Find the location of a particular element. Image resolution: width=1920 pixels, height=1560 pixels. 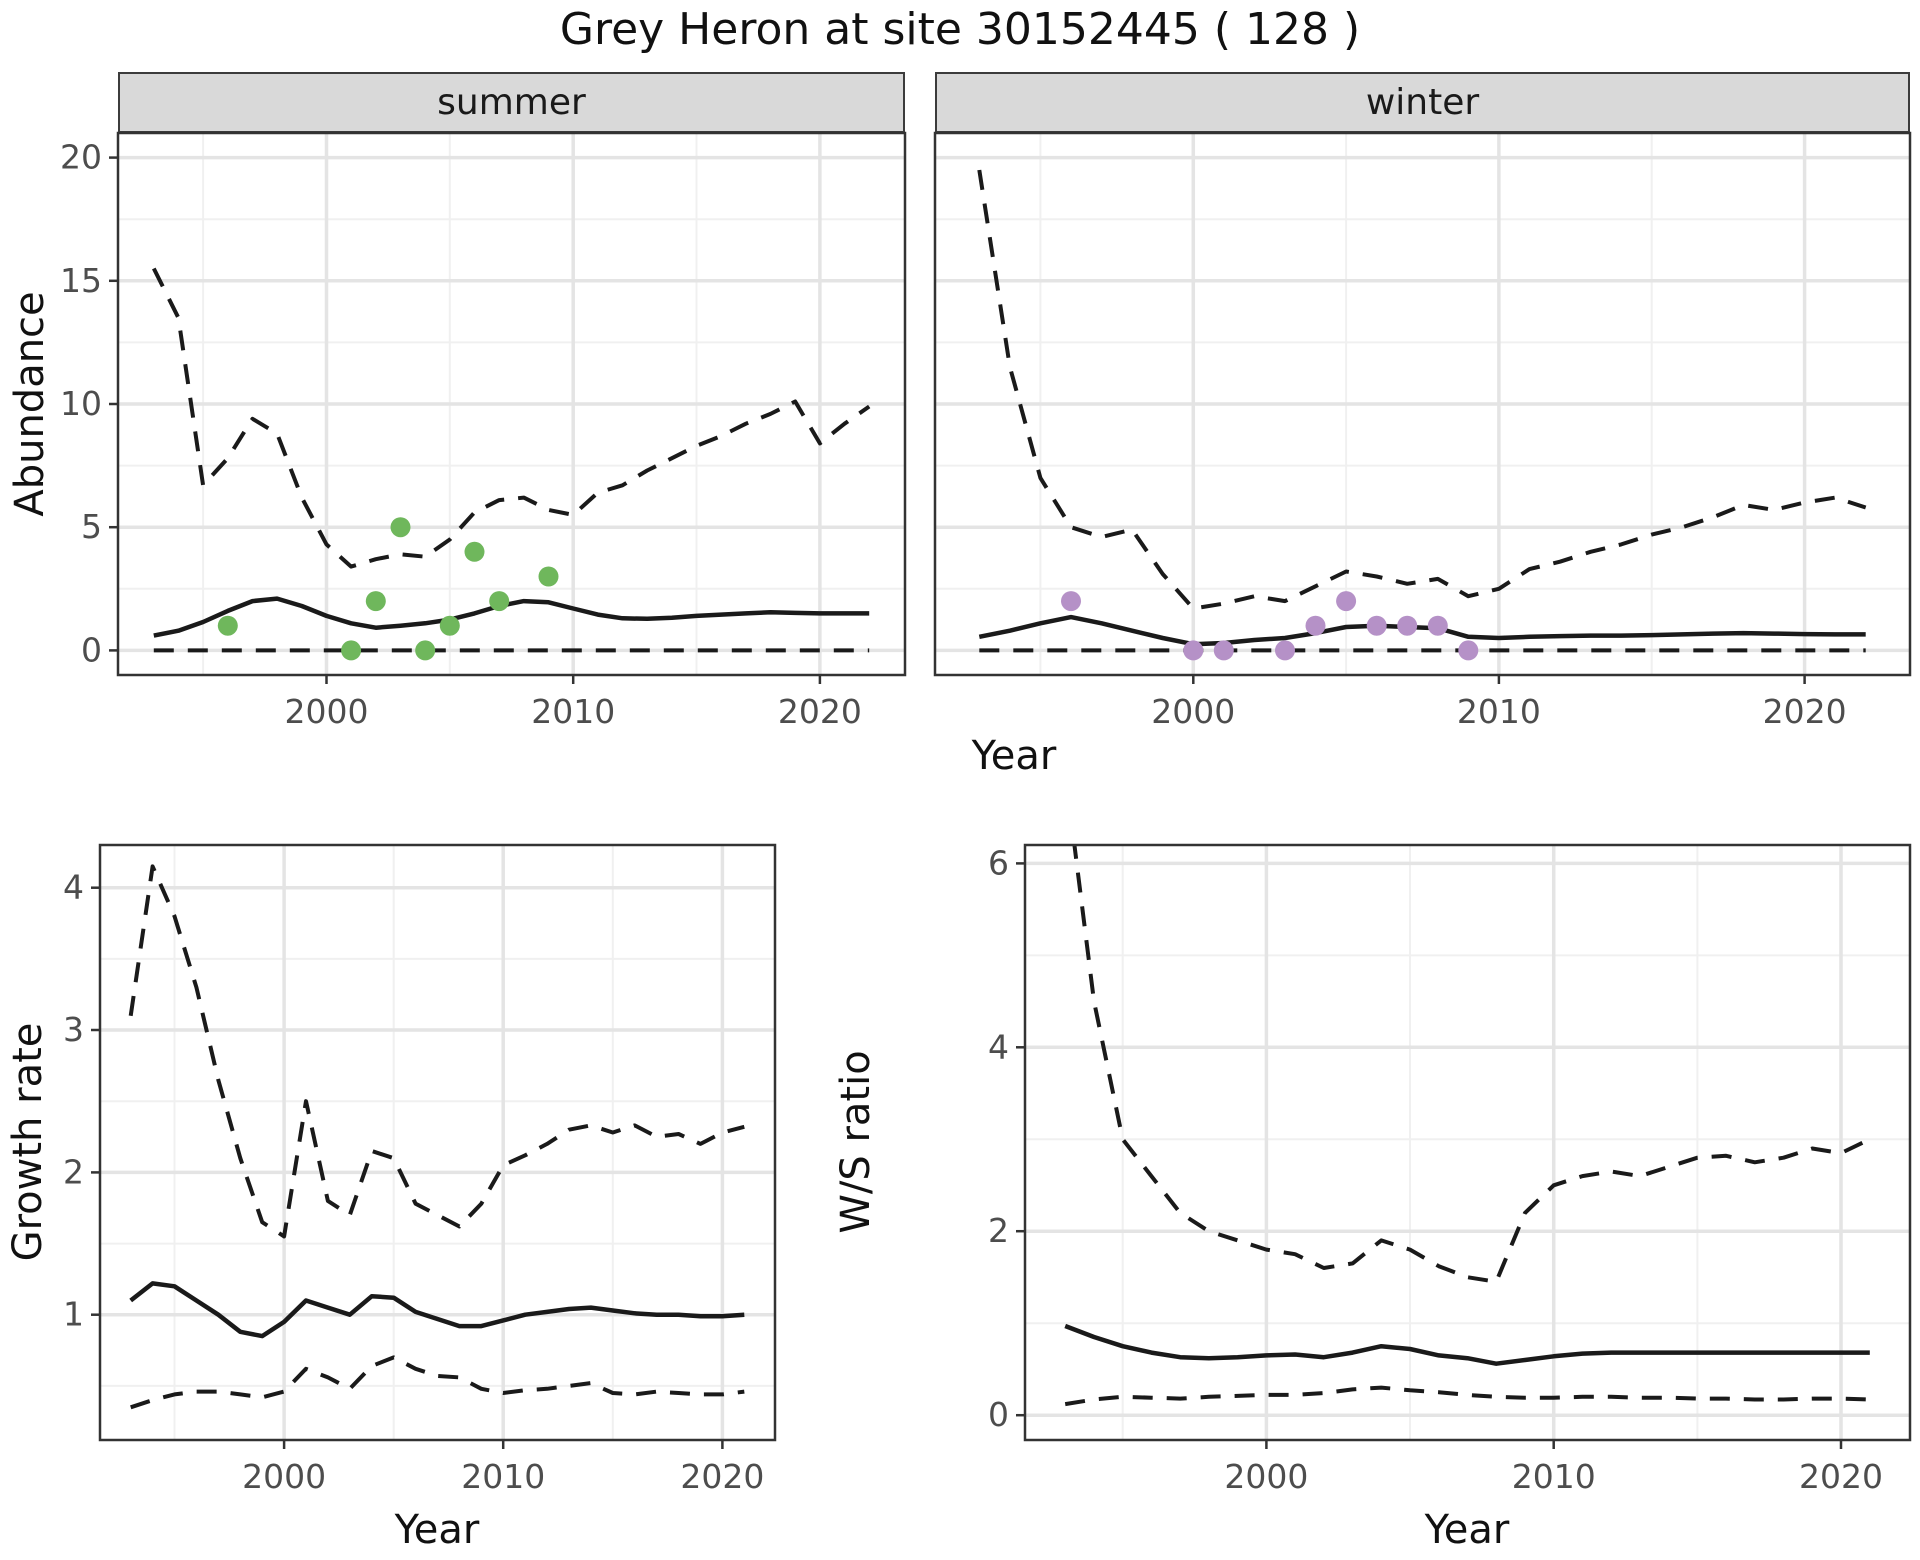

y-tick-label: 20 is located at coordinates (81, 157).